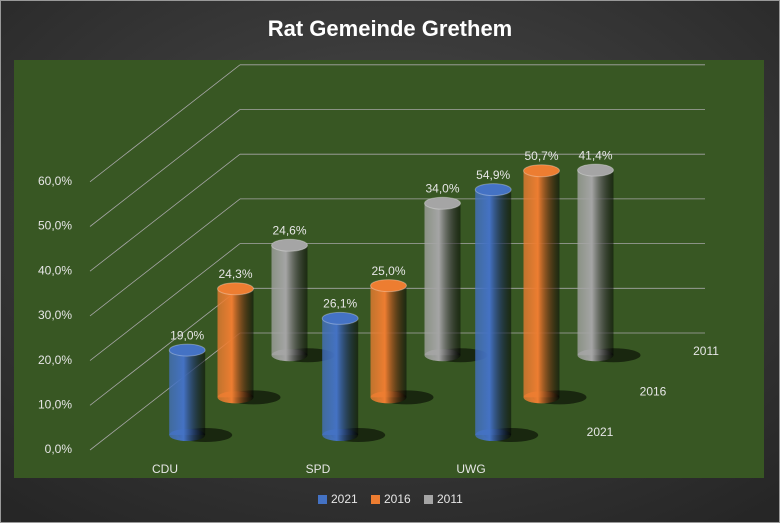 The width and height of the screenshot is (780, 523). I want to click on y-tick-label: 40,0%, so click(55, 270).